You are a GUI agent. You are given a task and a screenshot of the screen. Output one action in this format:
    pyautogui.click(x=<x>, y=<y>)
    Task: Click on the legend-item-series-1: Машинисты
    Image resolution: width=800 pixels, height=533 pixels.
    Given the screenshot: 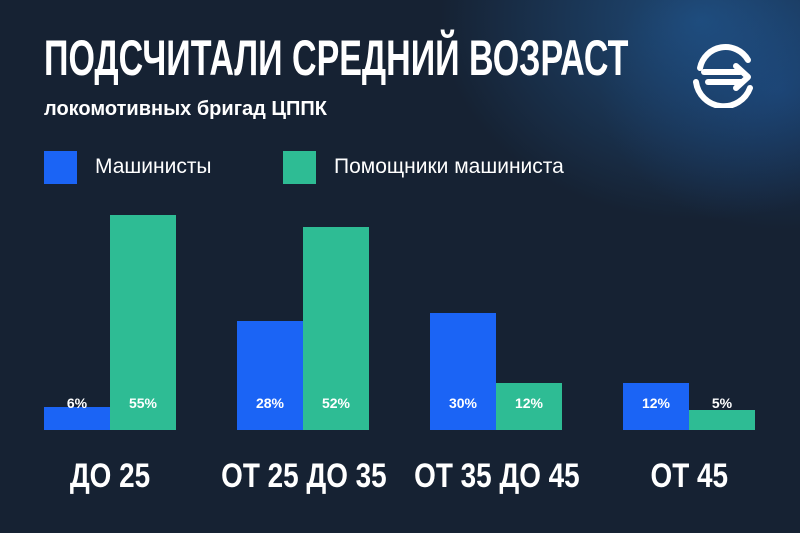 What is the action you would take?
    pyautogui.click(x=128, y=167)
    